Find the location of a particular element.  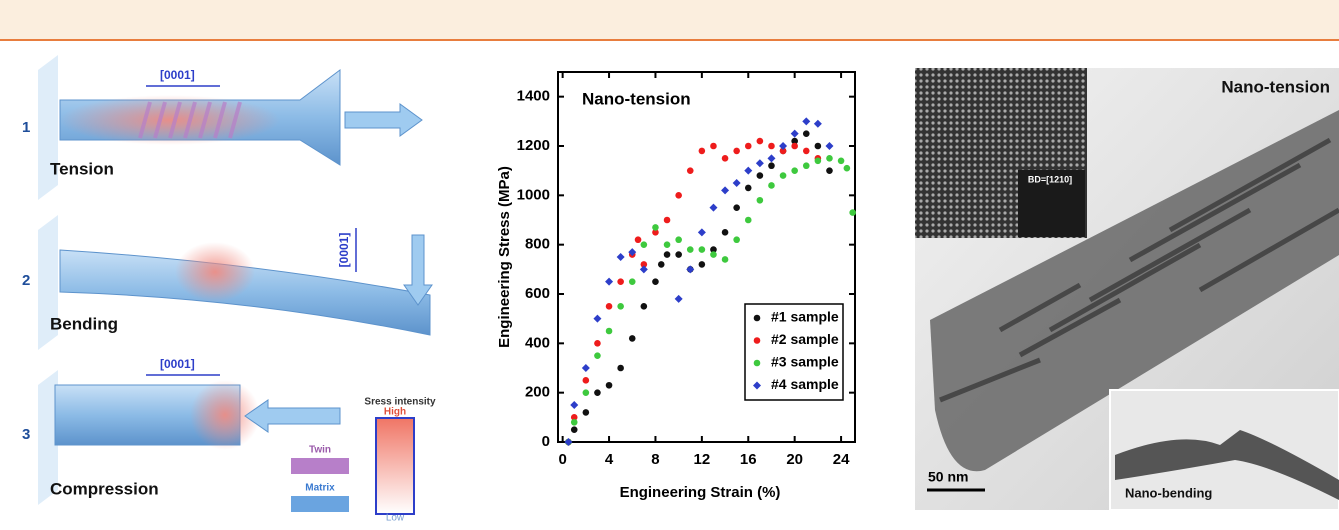

stress-zone is located at coordinates (215, 272).